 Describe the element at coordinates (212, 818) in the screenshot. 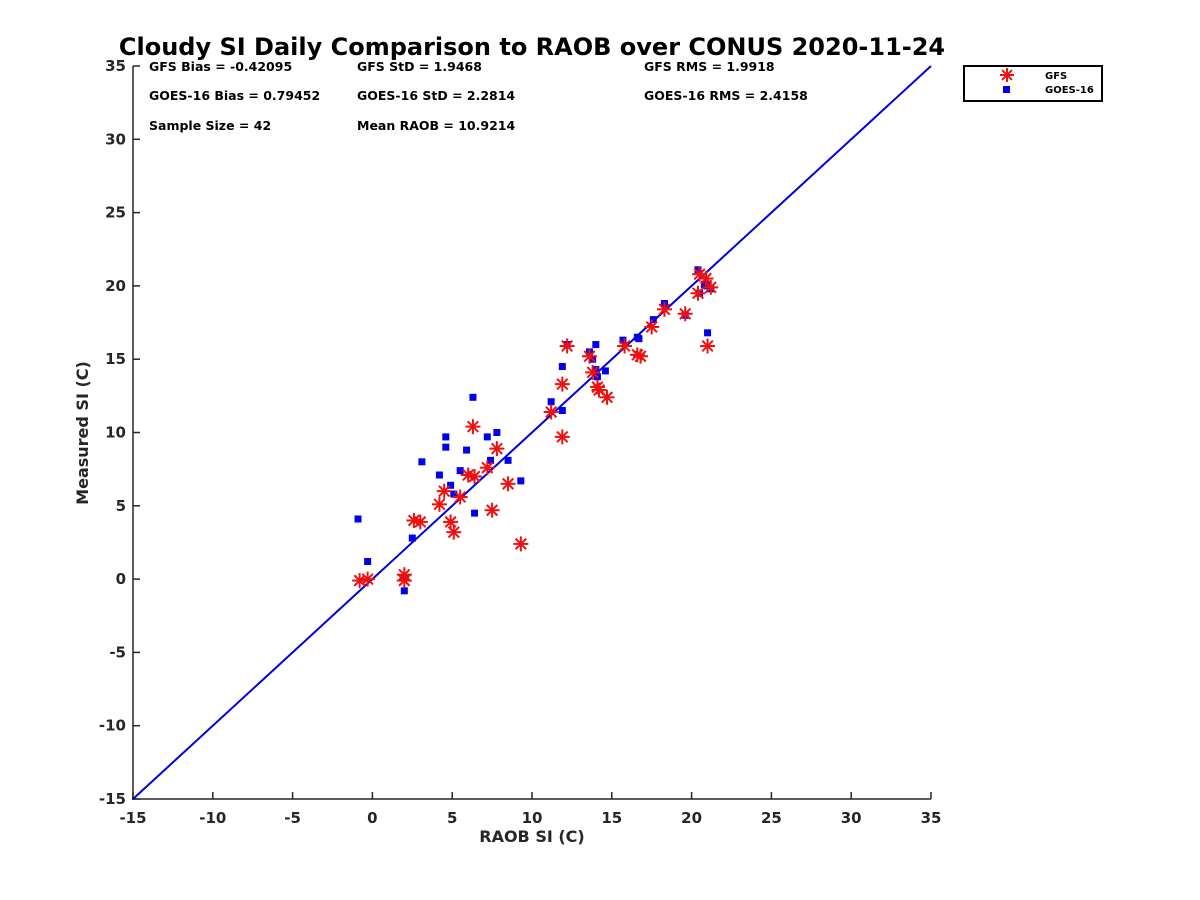

I see `x-tick-label: -10` at that location.